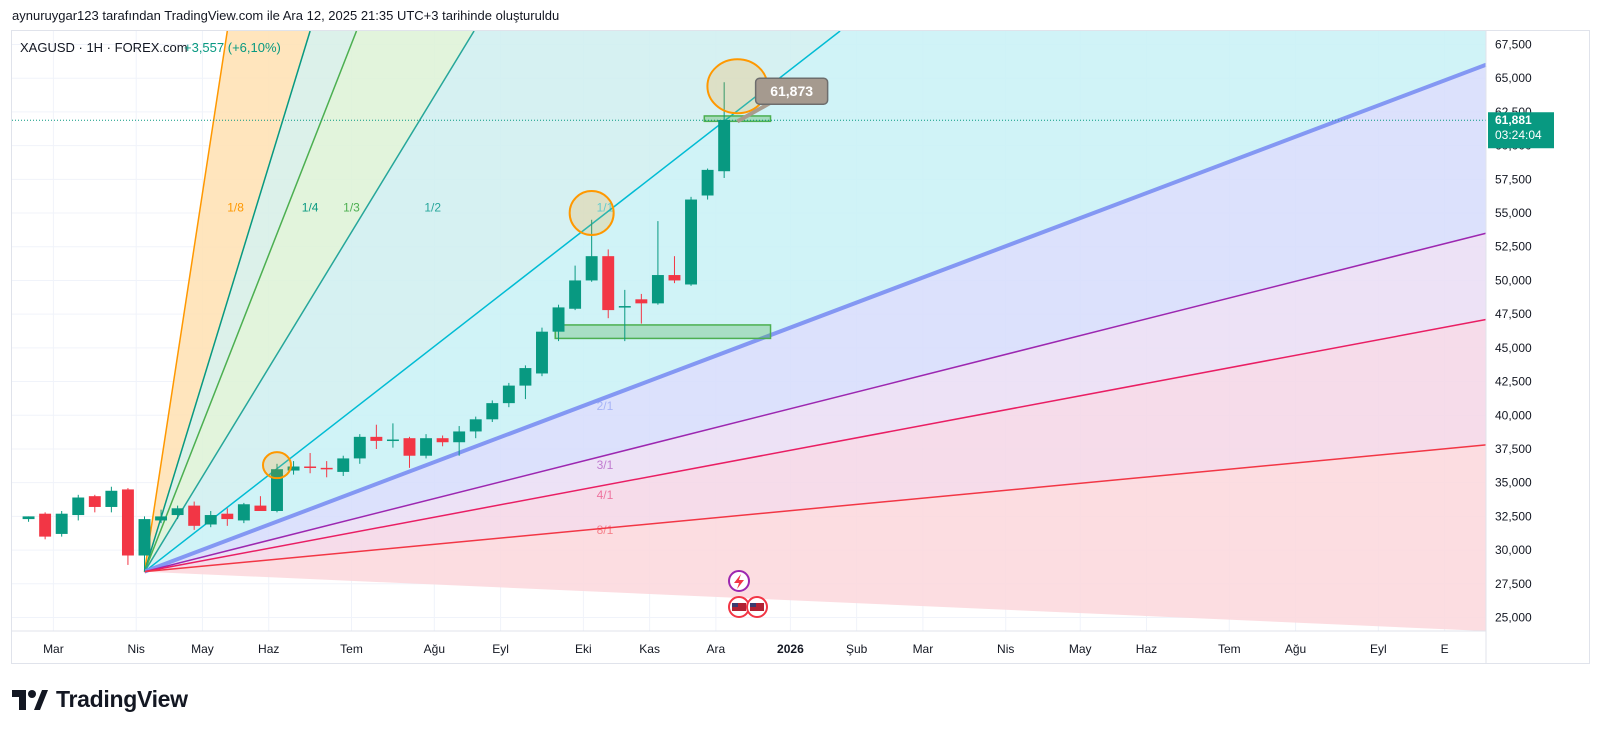  I want to click on y-tick-label: 25,000, so click(1513, 618).